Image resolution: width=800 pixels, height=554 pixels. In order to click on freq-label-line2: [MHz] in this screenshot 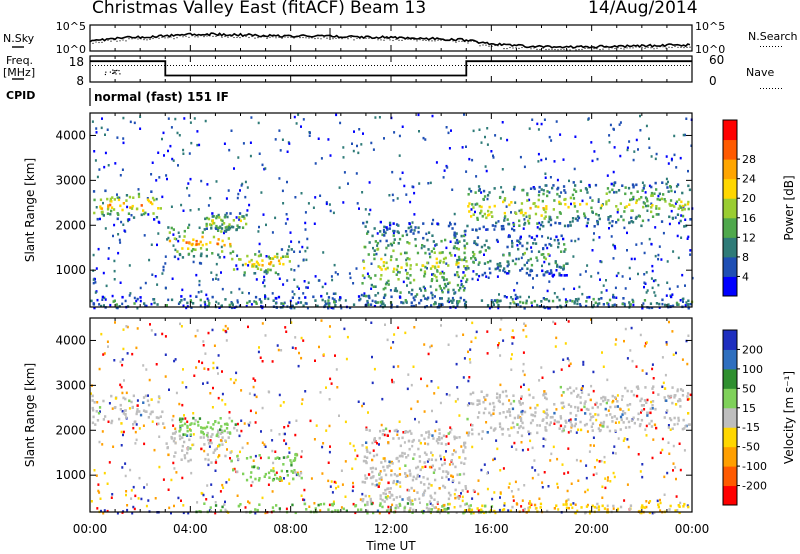, I will do `click(19, 72)`.